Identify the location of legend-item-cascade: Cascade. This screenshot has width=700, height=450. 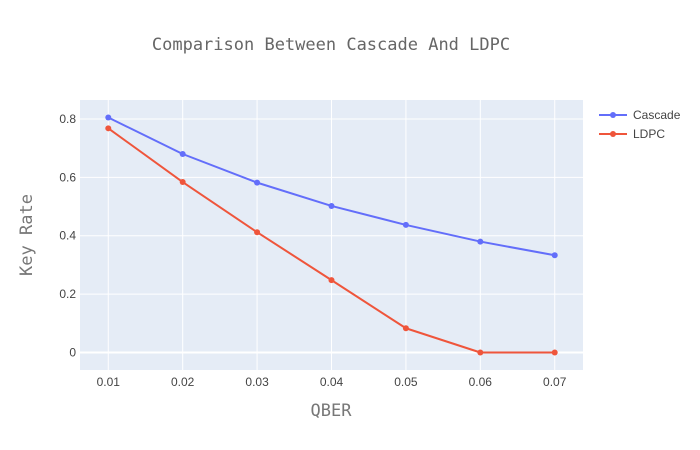
(640, 115).